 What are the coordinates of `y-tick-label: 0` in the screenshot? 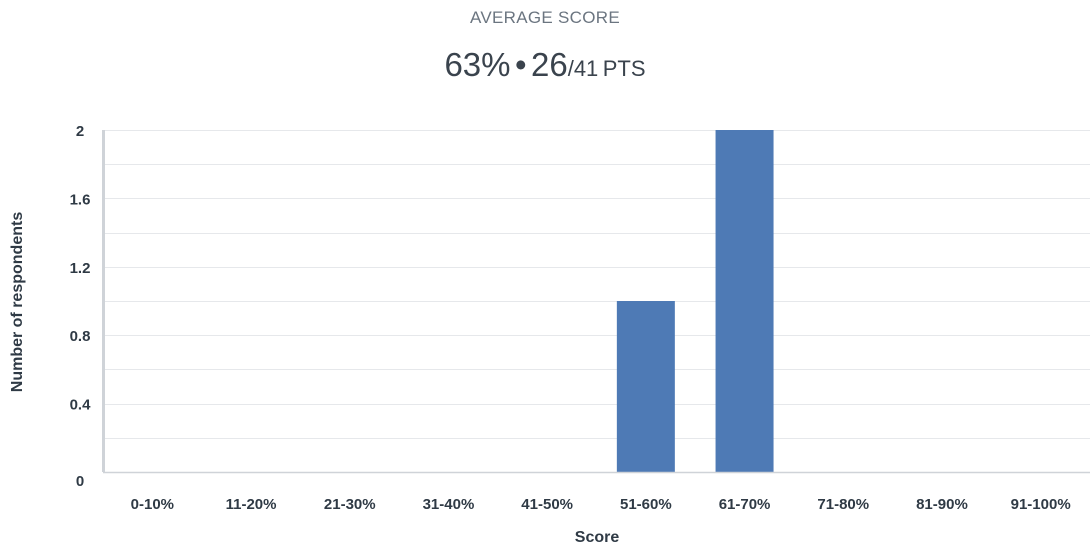 It's located at (80, 481).